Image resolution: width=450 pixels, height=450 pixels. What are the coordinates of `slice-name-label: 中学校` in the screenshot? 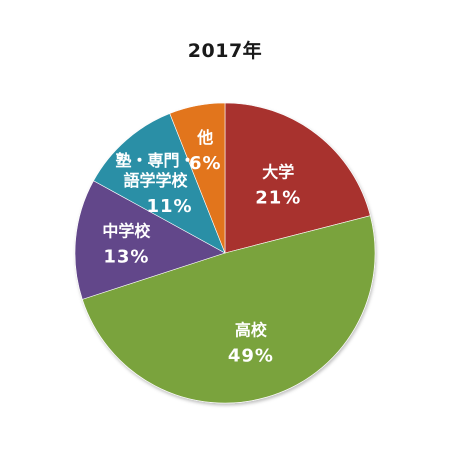 It's located at (126, 231).